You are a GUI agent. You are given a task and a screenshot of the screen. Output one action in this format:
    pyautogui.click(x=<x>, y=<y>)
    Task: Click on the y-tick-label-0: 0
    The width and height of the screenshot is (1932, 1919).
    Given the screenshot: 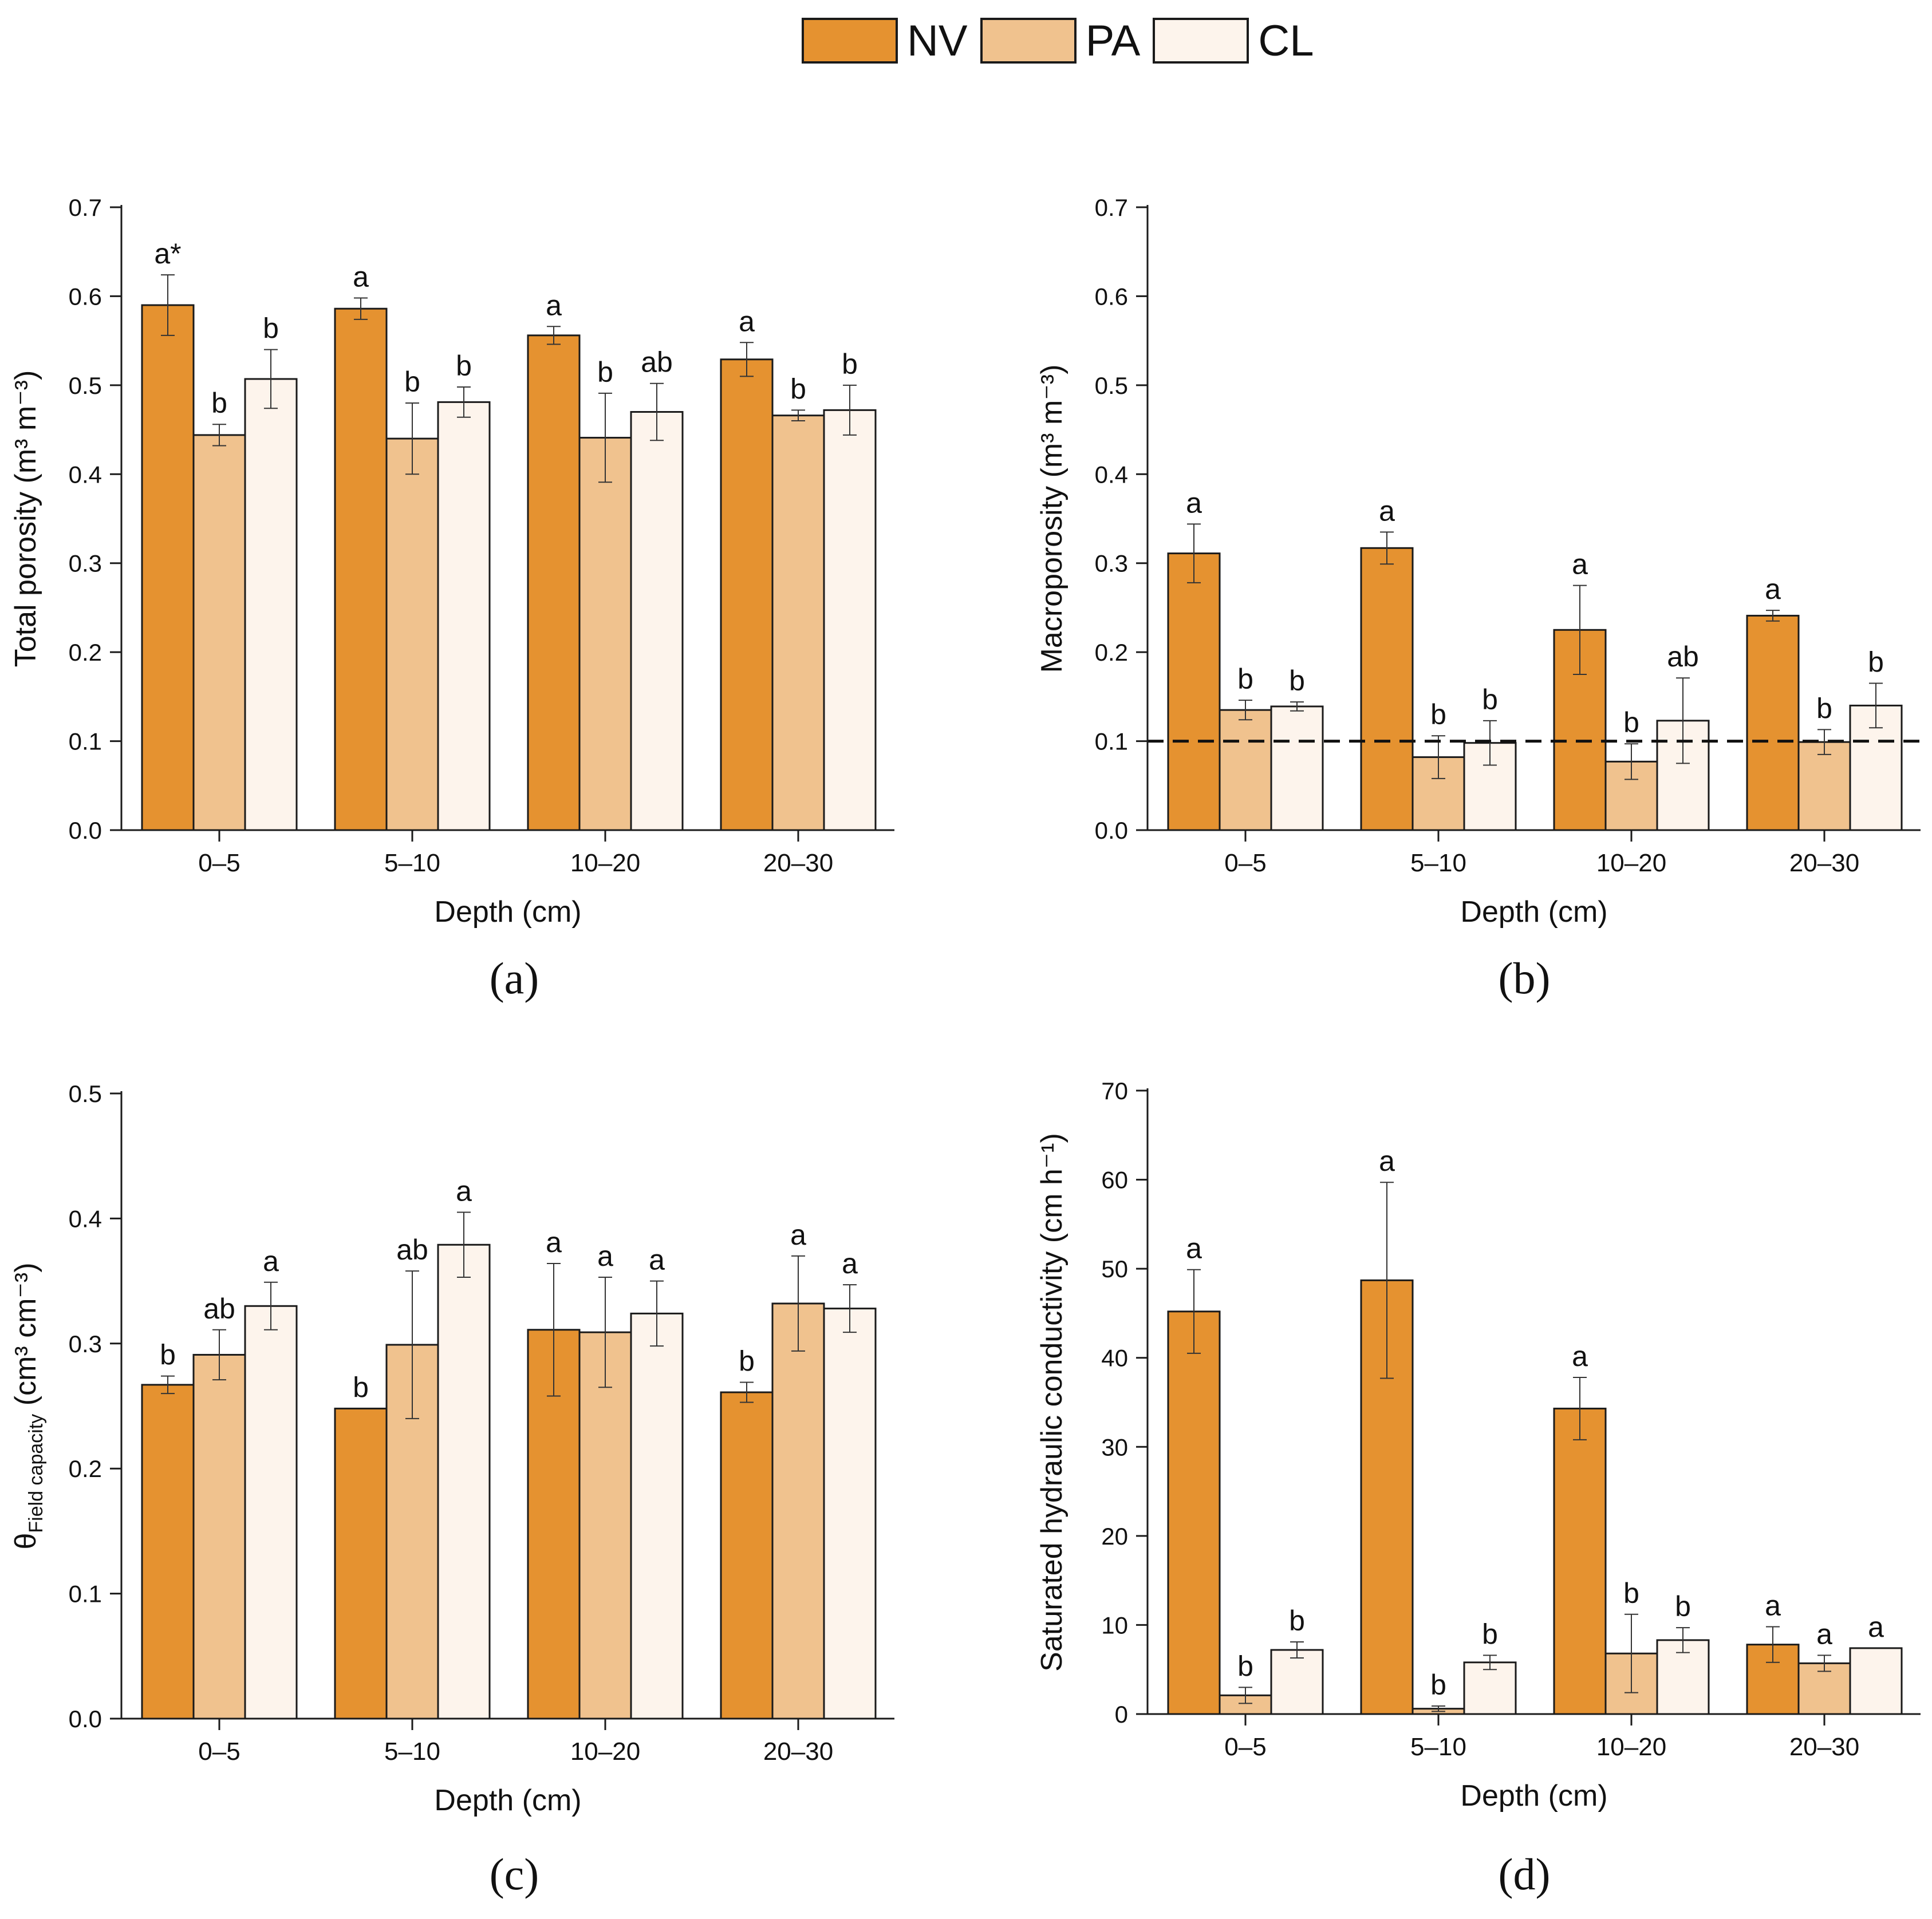 What is the action you would take?
    pyautogui.click(x=1121, y=1715)
    